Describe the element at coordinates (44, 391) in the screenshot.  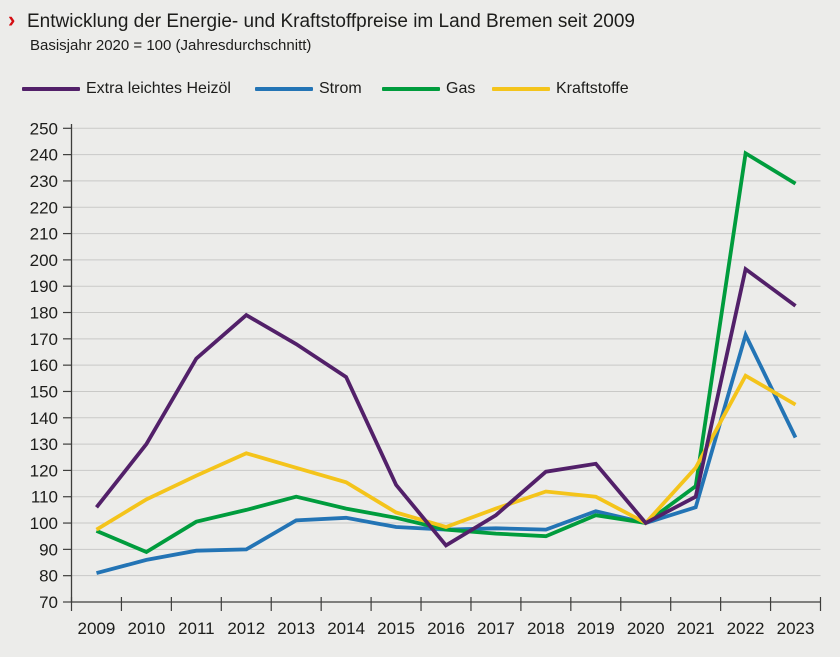
I see `y-tick-label: 150` at that location.